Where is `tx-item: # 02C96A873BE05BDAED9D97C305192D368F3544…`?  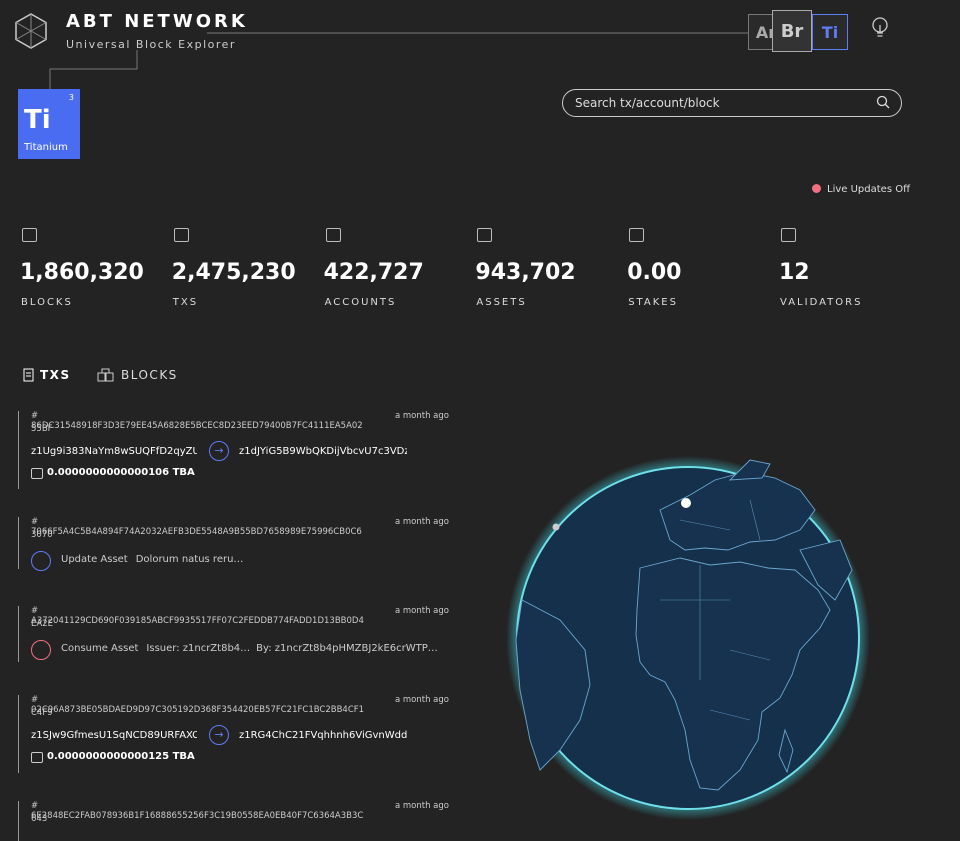
tx-item: # 02C96A873BE05BDAED9D97C305192D368F3544… is located at coordinates (233, 734).